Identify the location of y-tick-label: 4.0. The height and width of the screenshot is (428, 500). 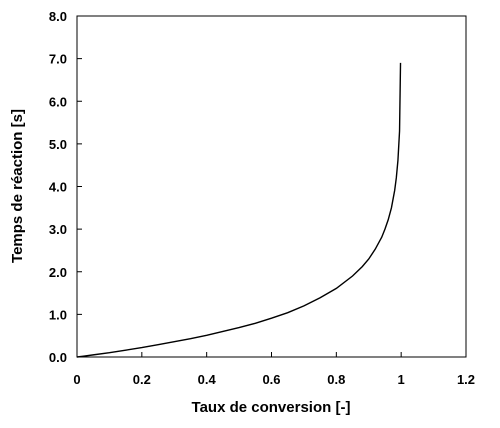
(58, 187).